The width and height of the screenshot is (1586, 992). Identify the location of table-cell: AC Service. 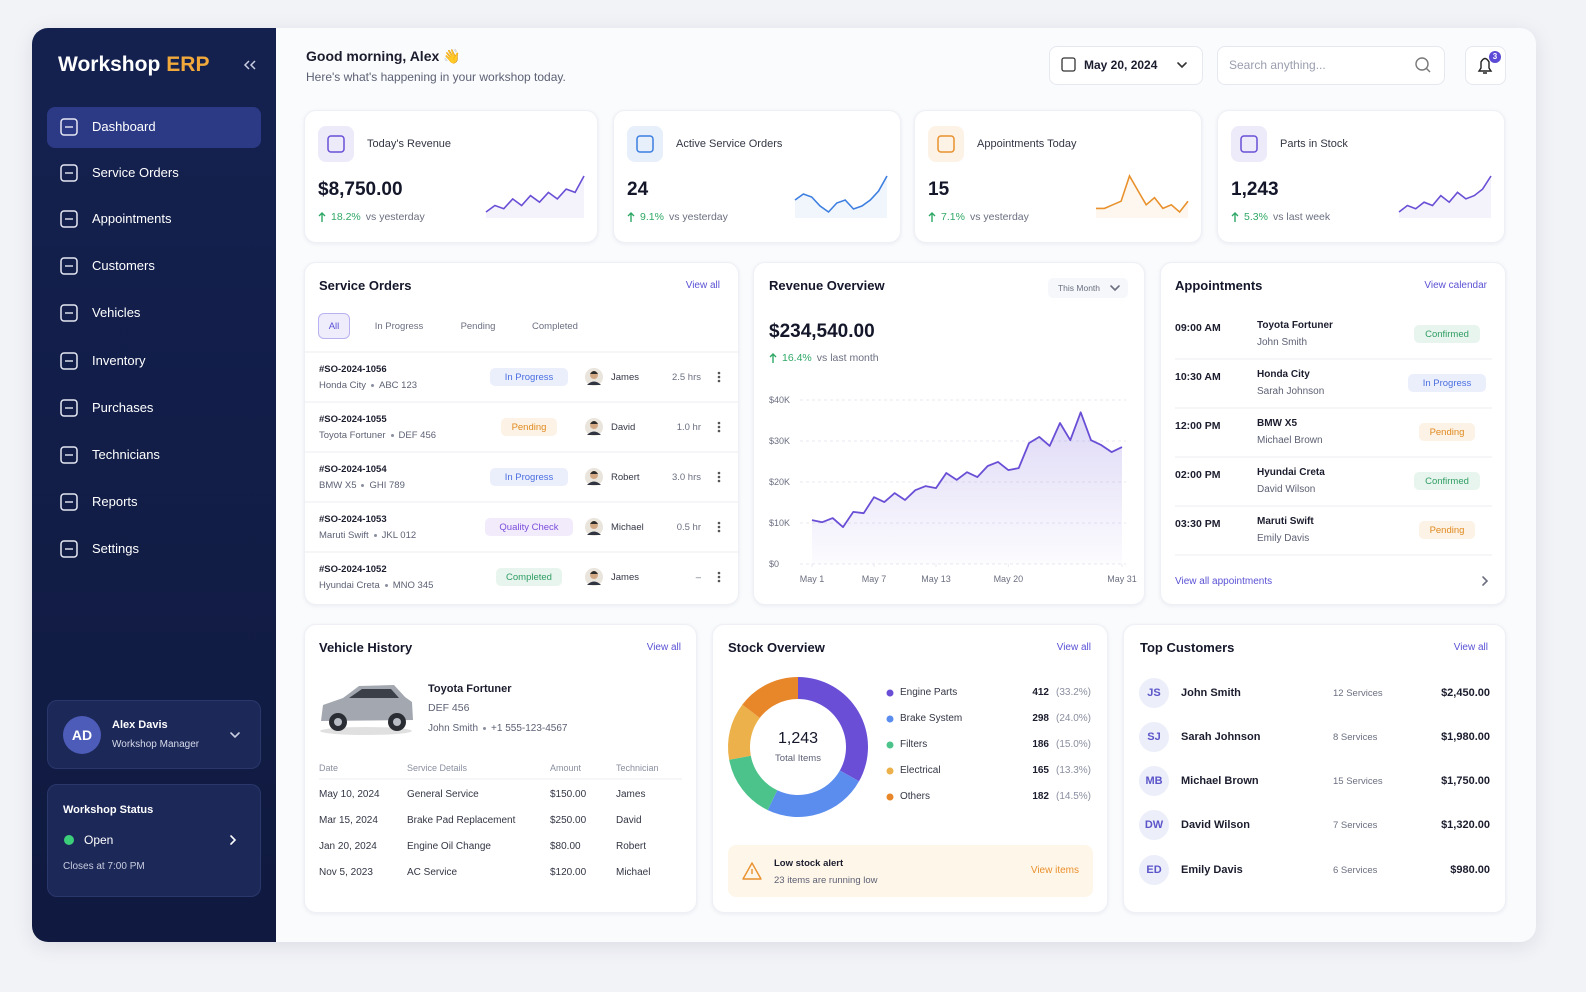
(432, 872).